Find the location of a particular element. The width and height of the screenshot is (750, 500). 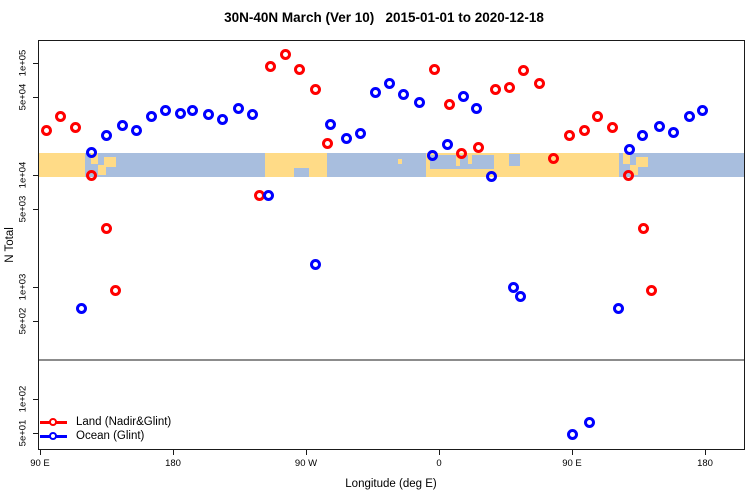

x-tick-label: 90 W is located at coordinates (306, 463).